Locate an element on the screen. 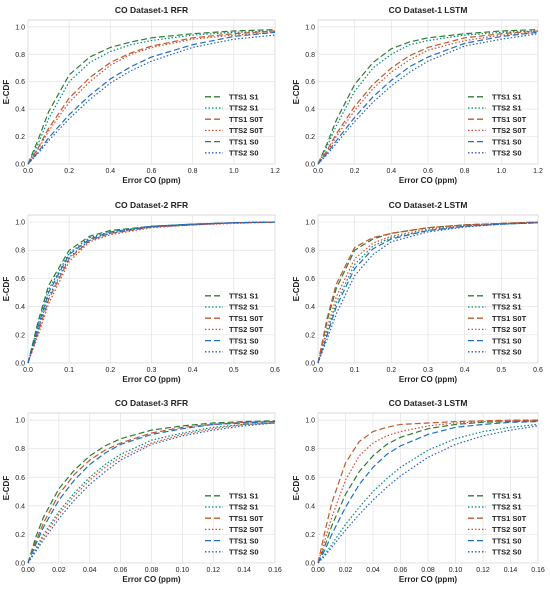 The width and height of the screenshot is (550, 590). x-tick-label: 0.1 is located at coordinates (69, 370).